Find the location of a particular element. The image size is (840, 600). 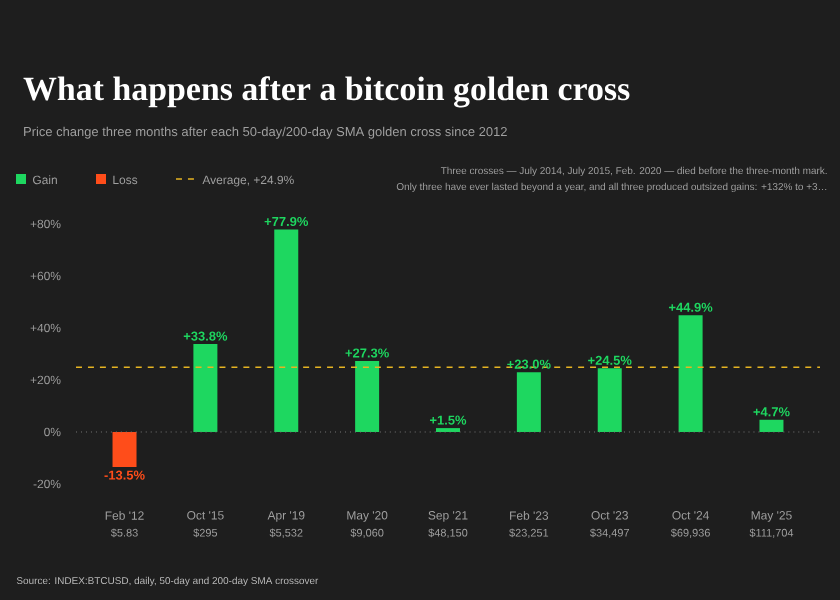

chart-title: What happens after a bitcoin golden cross is located at coordinates (326, 92).